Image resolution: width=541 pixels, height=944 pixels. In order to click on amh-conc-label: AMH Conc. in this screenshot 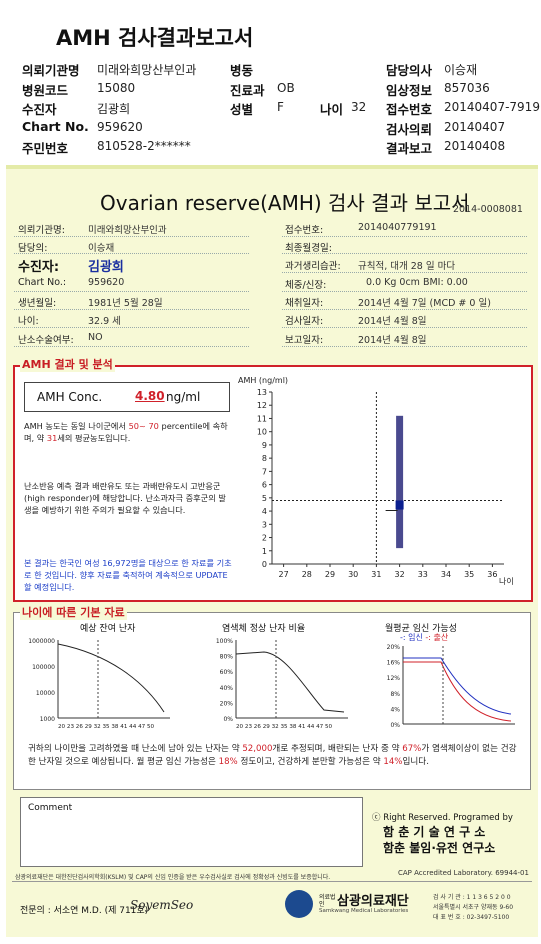, I will do `click(70, 397)`.